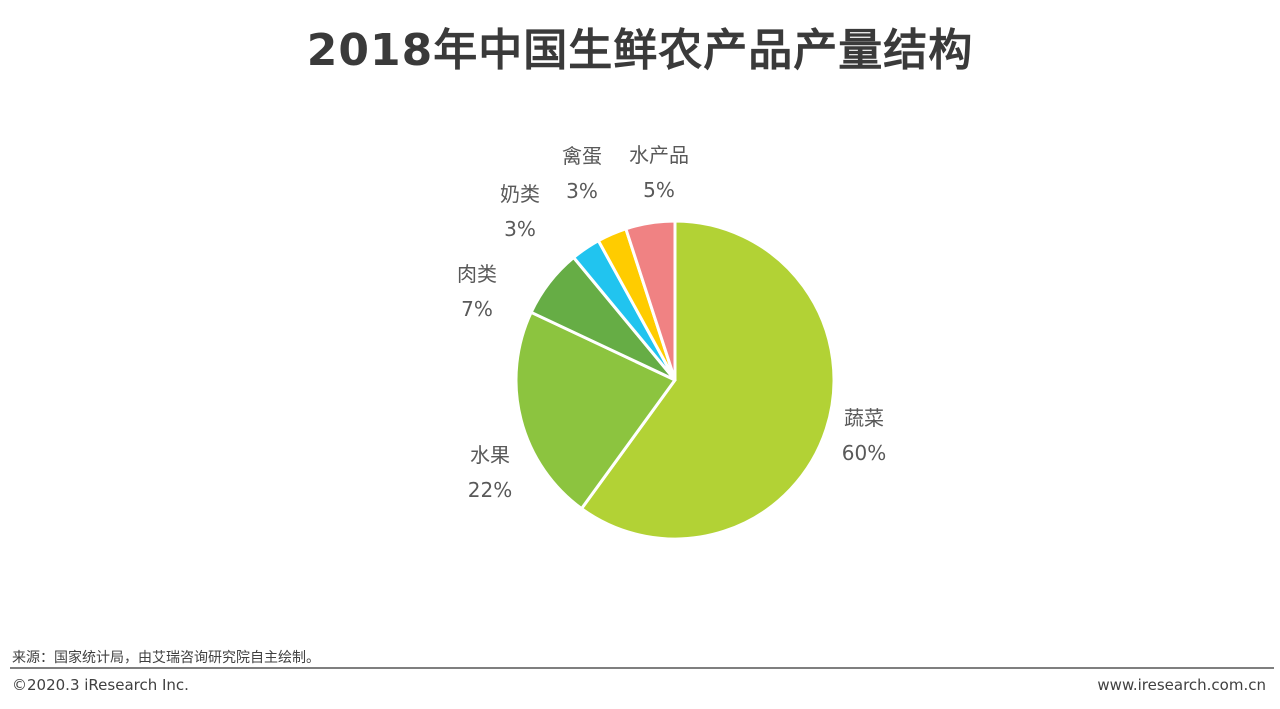 This screenshot has width=1280, height=709. What do you see at coordinates (582, 156) in the screenshot?
I see `slice-label-4: 禽蛋` at bounding box center [582, 156].